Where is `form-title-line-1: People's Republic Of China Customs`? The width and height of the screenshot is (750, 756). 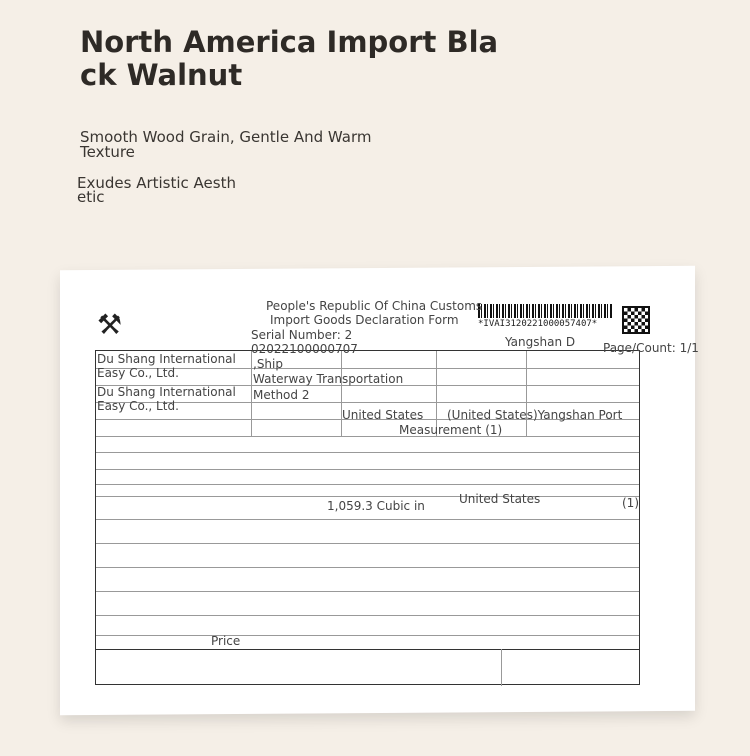
form-title-line-1: People's Republic Of China Customs is located at coordinates (374, 306).